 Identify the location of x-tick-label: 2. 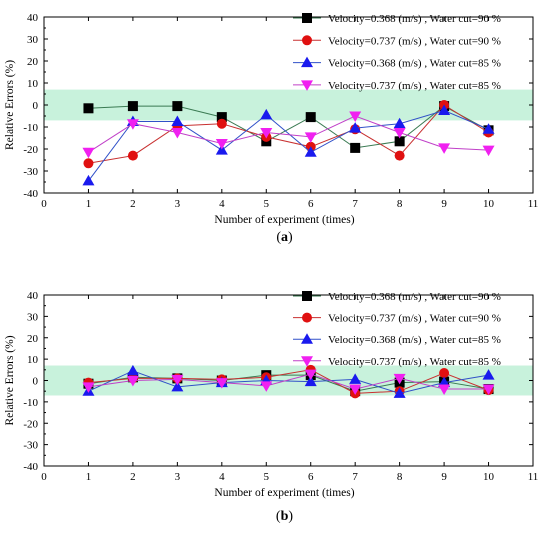
(133, 204).